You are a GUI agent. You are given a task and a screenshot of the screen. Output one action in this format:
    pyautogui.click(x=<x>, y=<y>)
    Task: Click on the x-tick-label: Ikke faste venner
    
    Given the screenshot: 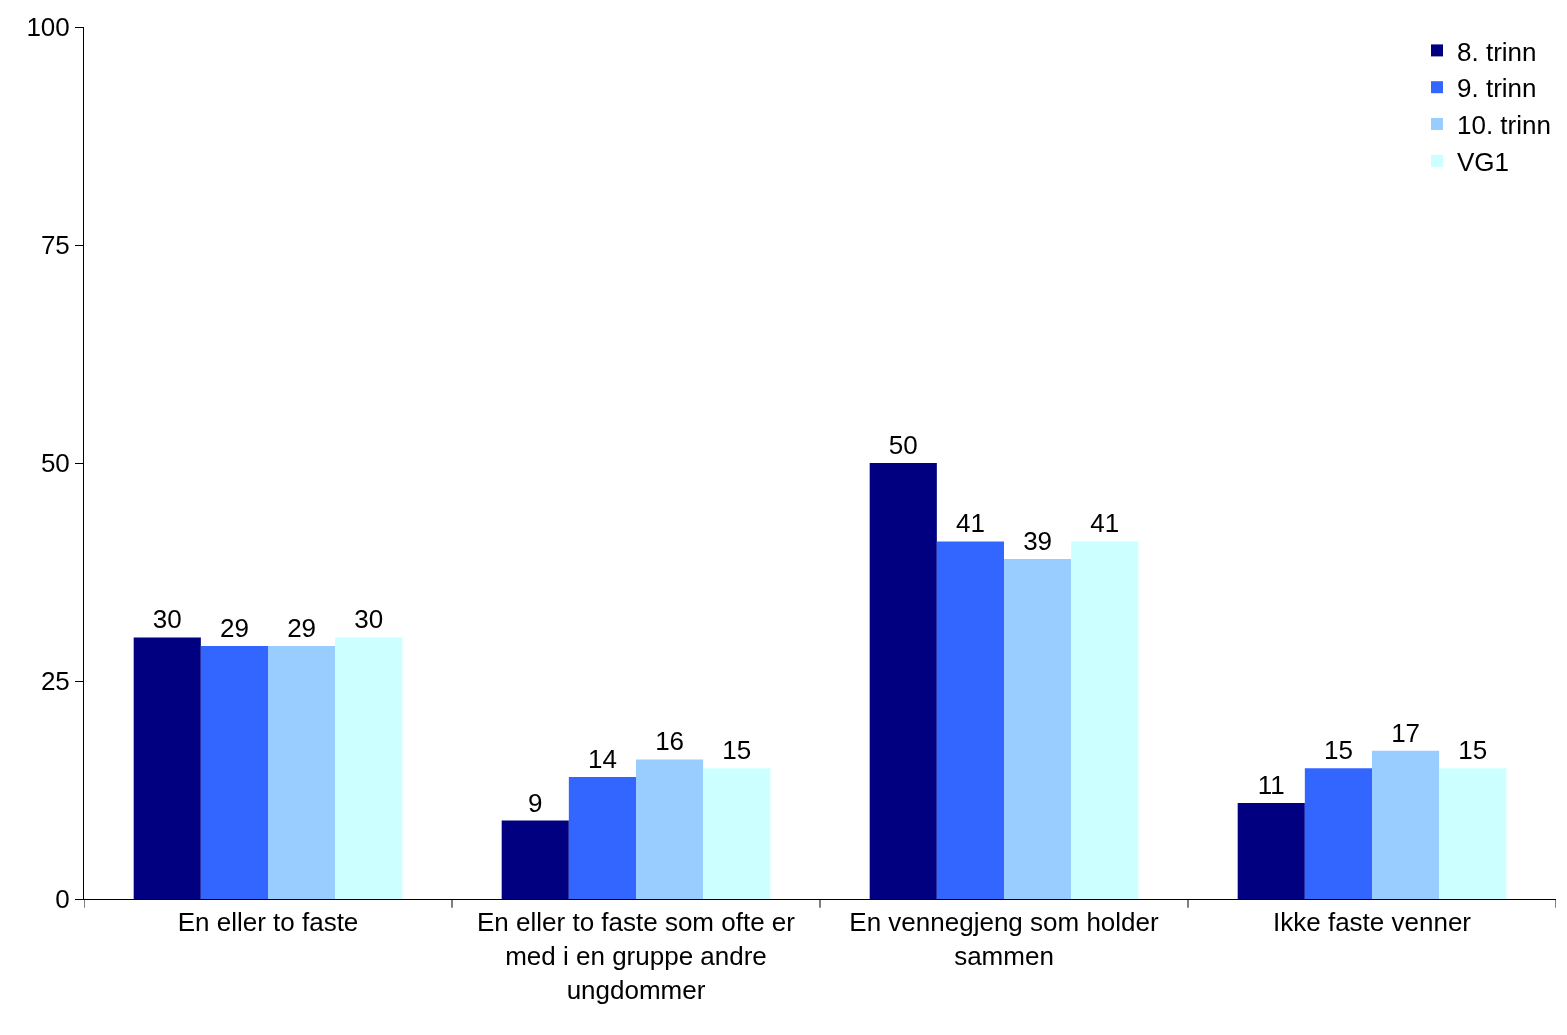 What is the action you would take?
    pyautogui.click(x=1372, y=922)
    